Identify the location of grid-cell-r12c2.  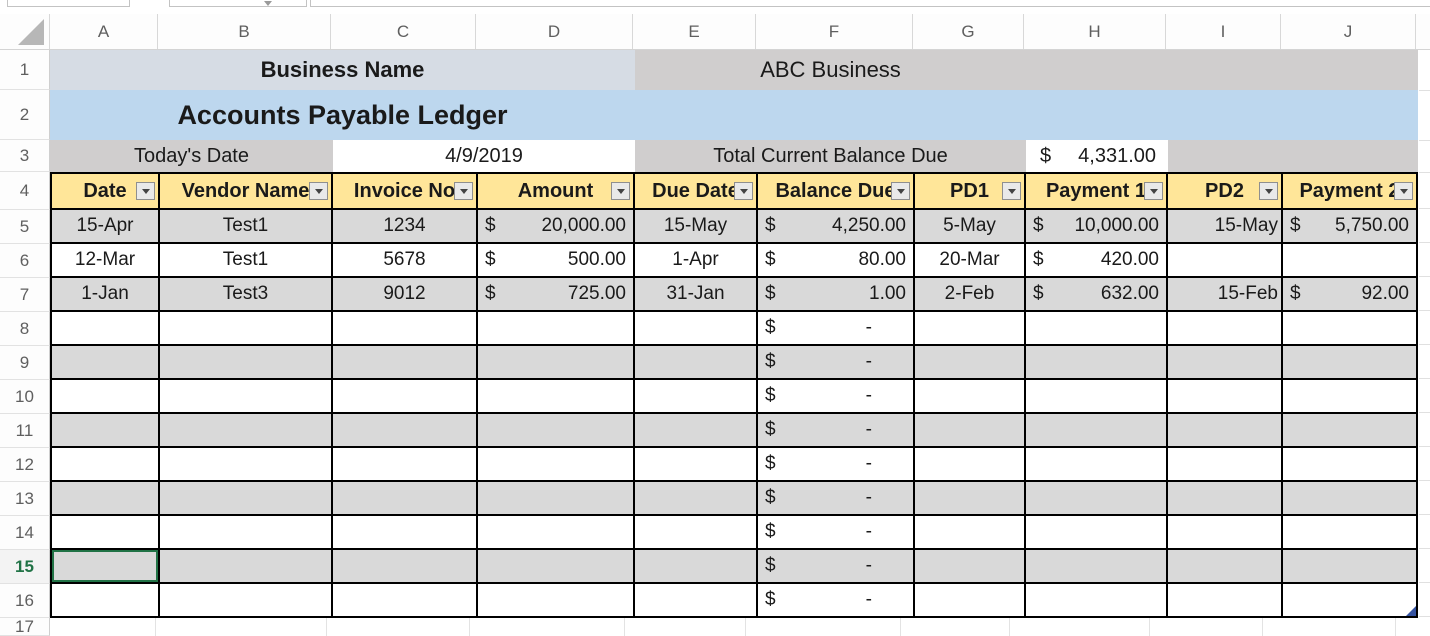
(245, 464).